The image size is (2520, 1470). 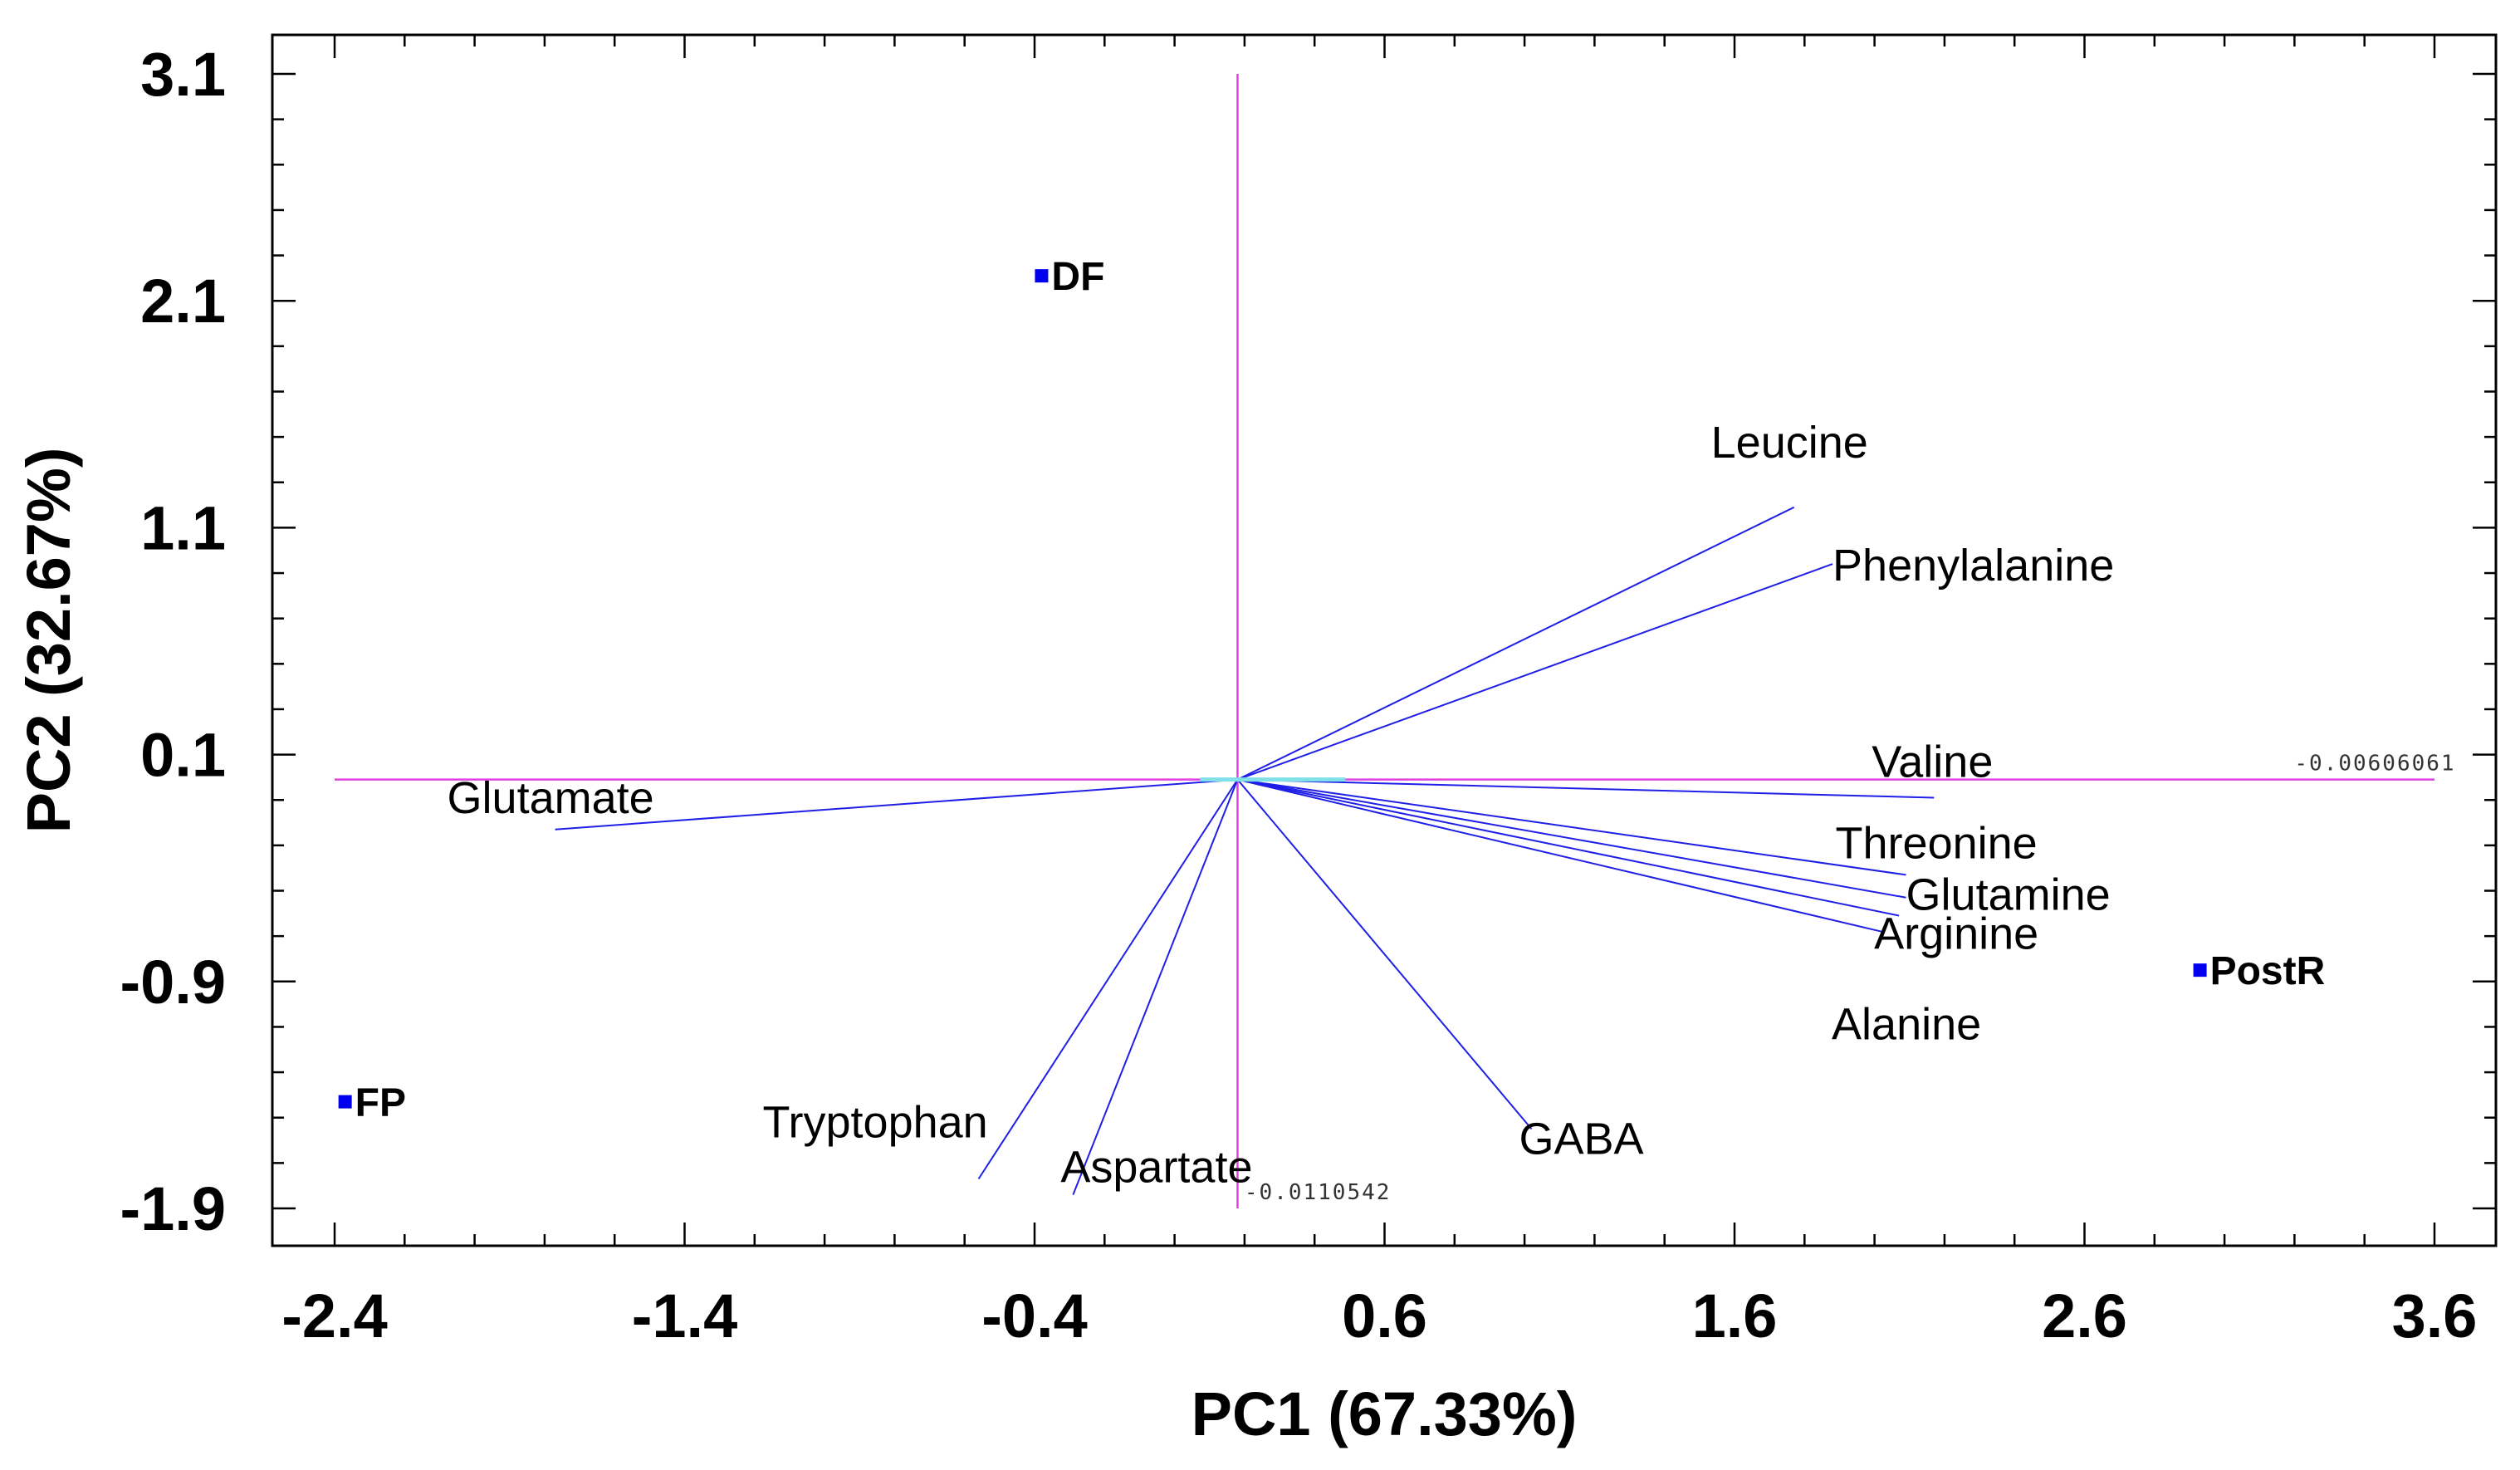 What do you see at coordinates (2200, 970) in the screenshot?
I see `sample-point-postr` at bounding box center [2200, 970].